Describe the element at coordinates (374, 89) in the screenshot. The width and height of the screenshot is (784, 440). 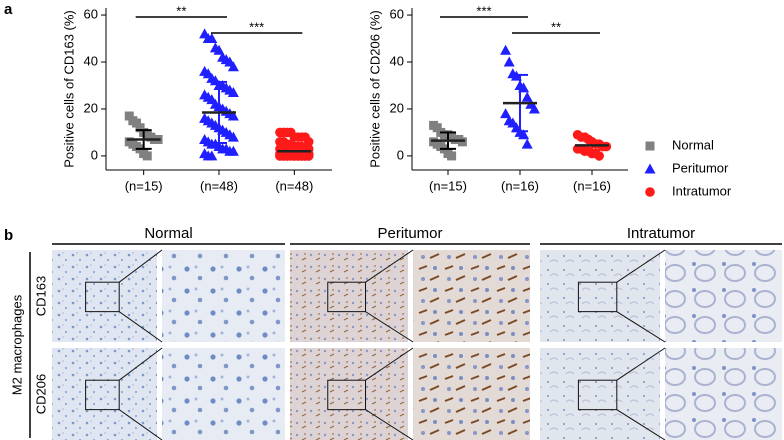
I see `y-axis-label: Positive cells of CD206 (%)` at that location.